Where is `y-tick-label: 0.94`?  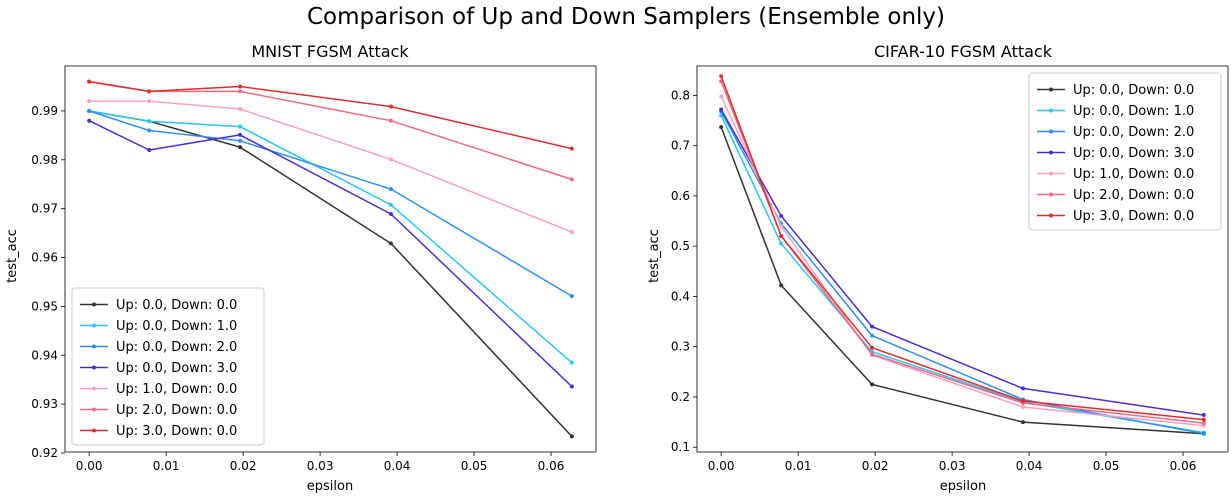 y-tick-label: 0.94 is located at coordinates (44, 355).